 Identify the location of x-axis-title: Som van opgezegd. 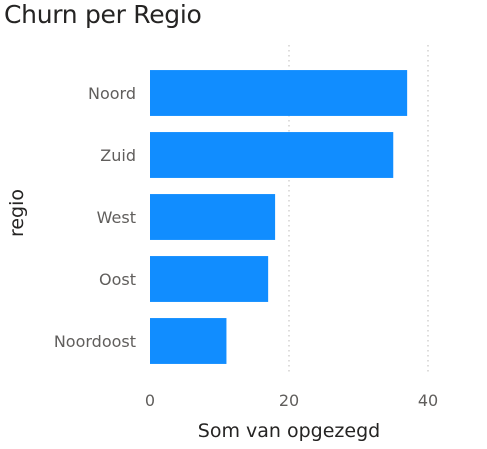
(289, 431).